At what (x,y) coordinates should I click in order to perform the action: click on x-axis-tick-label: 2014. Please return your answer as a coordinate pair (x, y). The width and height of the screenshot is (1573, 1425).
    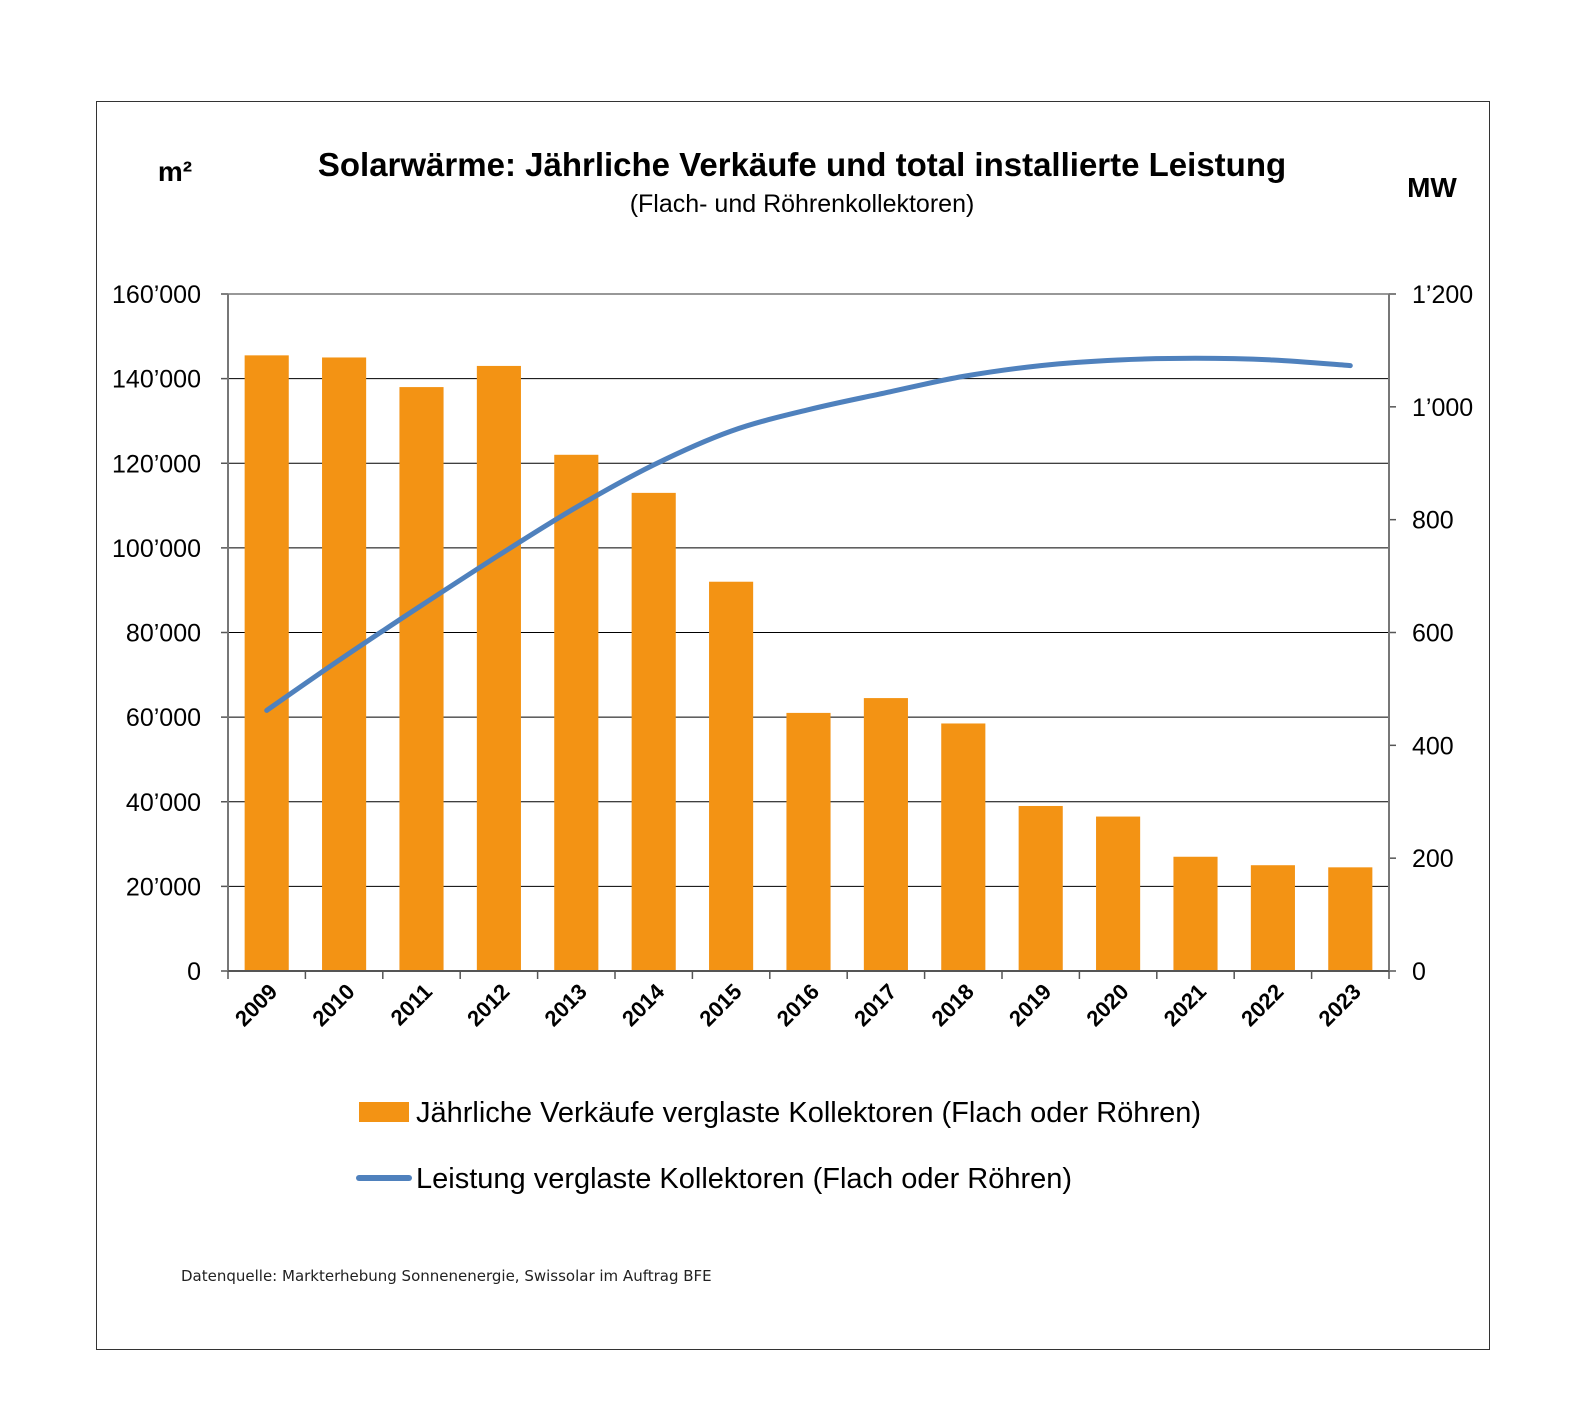
    Looking at the image, I should click on (643, 1004).